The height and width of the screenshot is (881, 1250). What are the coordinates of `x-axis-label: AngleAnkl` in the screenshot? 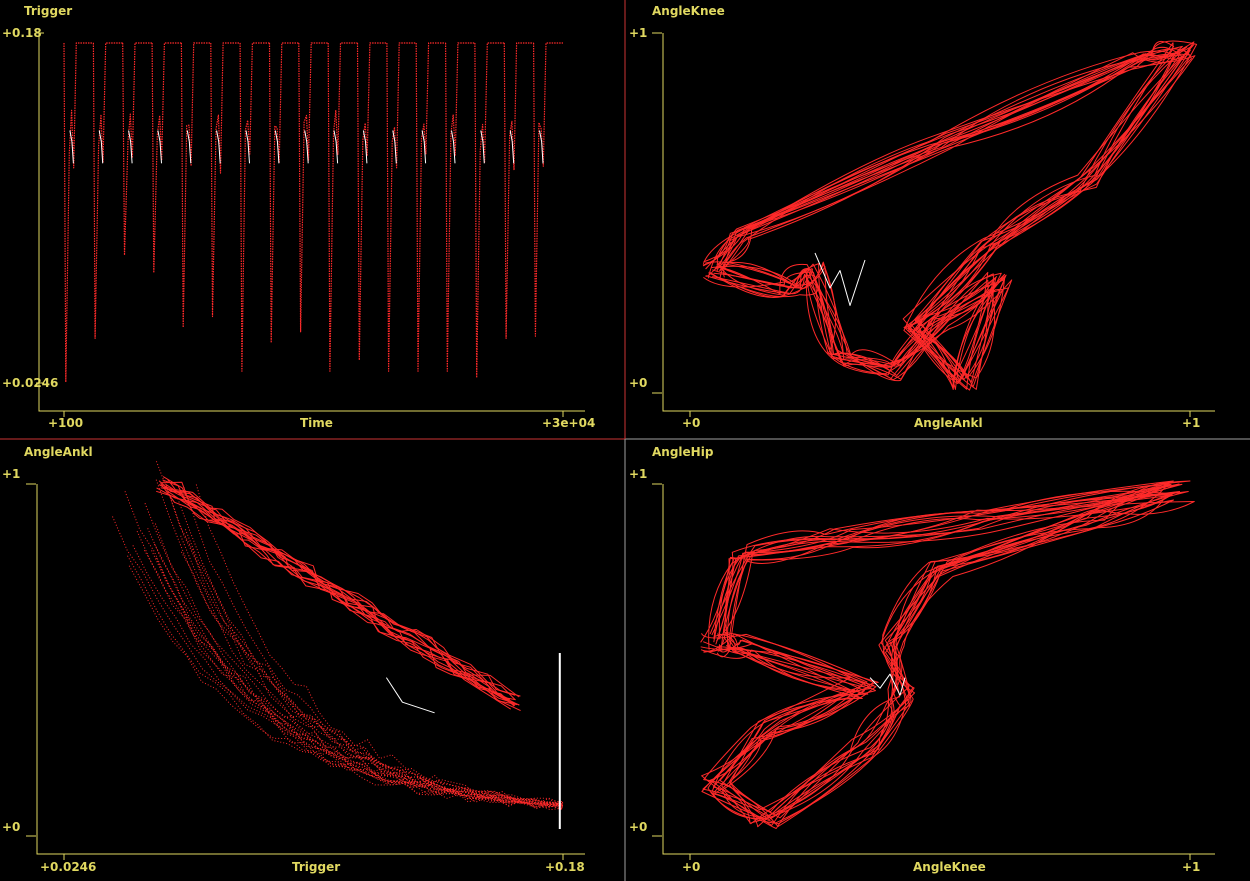 It's located at (948, 423).